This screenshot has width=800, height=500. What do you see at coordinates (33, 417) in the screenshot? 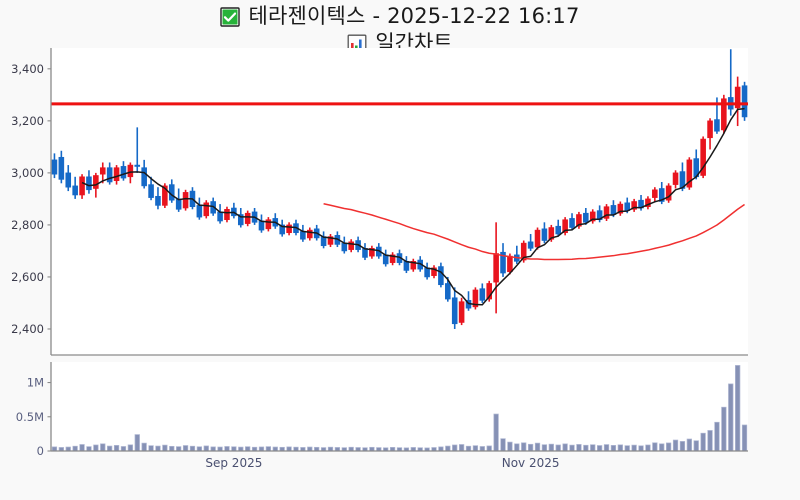
I see `volume-axis-ticks: 0 0.5M 1M` at bounding box center [33, 417].